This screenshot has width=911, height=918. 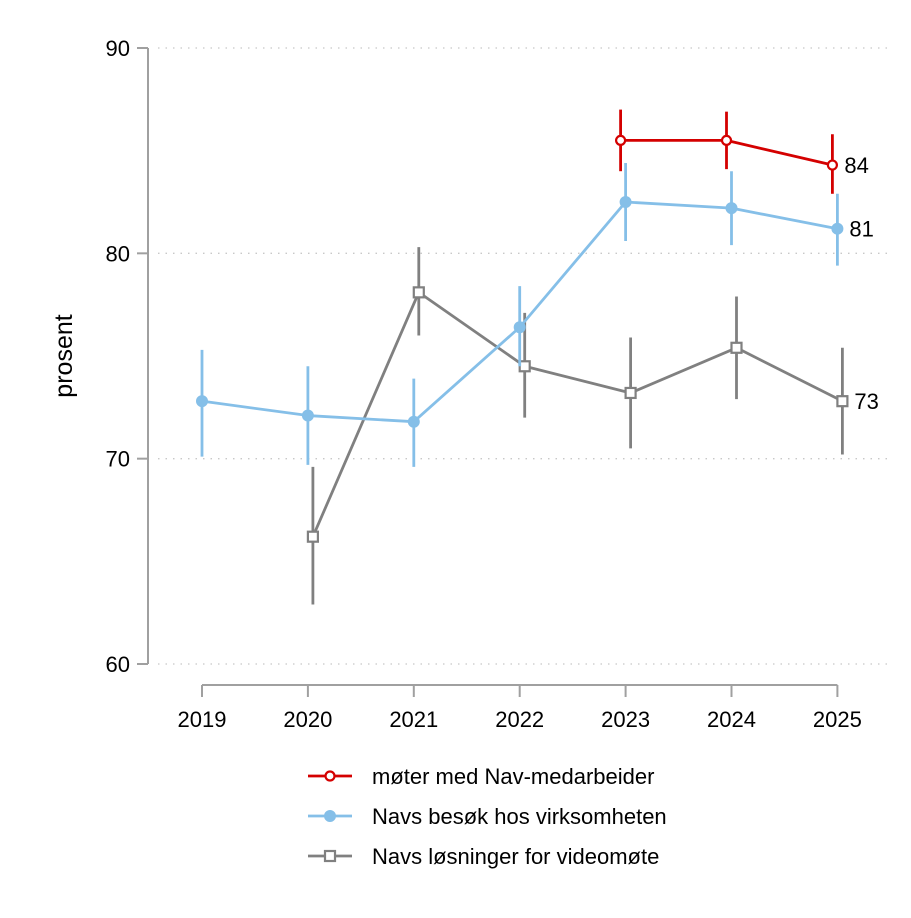 What do you see at coordinates (513, 776) in the screenshot?
I see `legend-label: møter med Nav-medarbeider` at bounding box center [513, 776].